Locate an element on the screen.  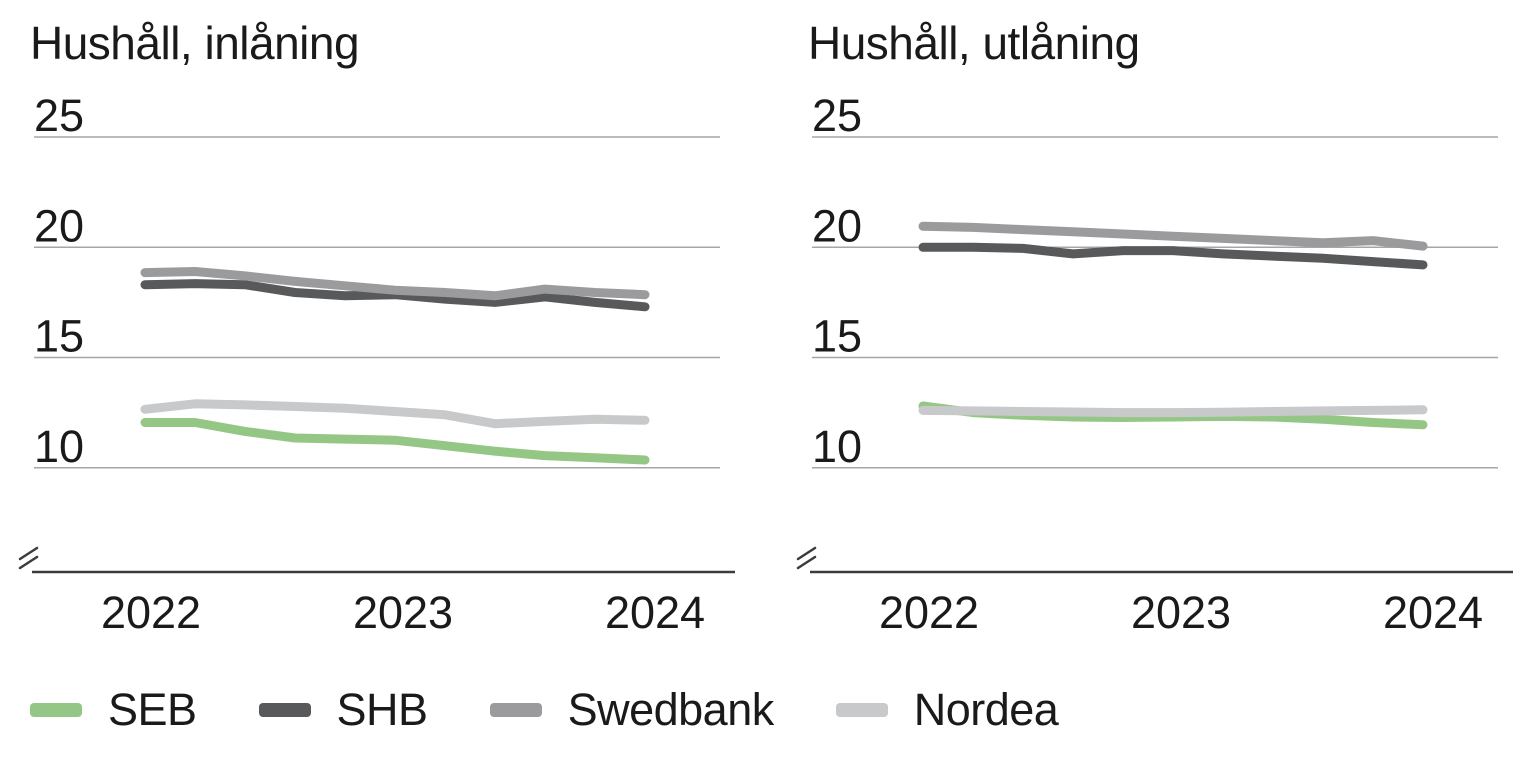
legend-label: Swedbank is located at coordinates (671, 709).